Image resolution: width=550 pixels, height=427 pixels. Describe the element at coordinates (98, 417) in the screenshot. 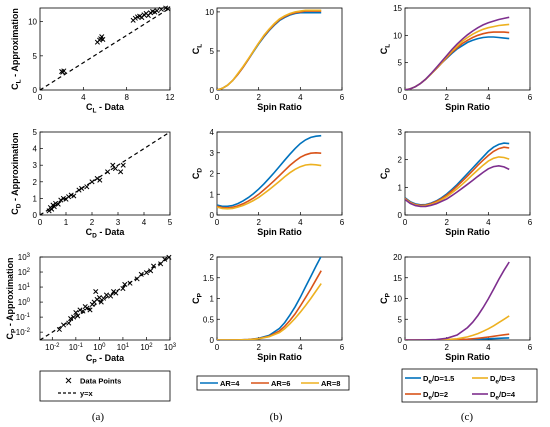

I see `panel-letter-a: (a)` at that location.